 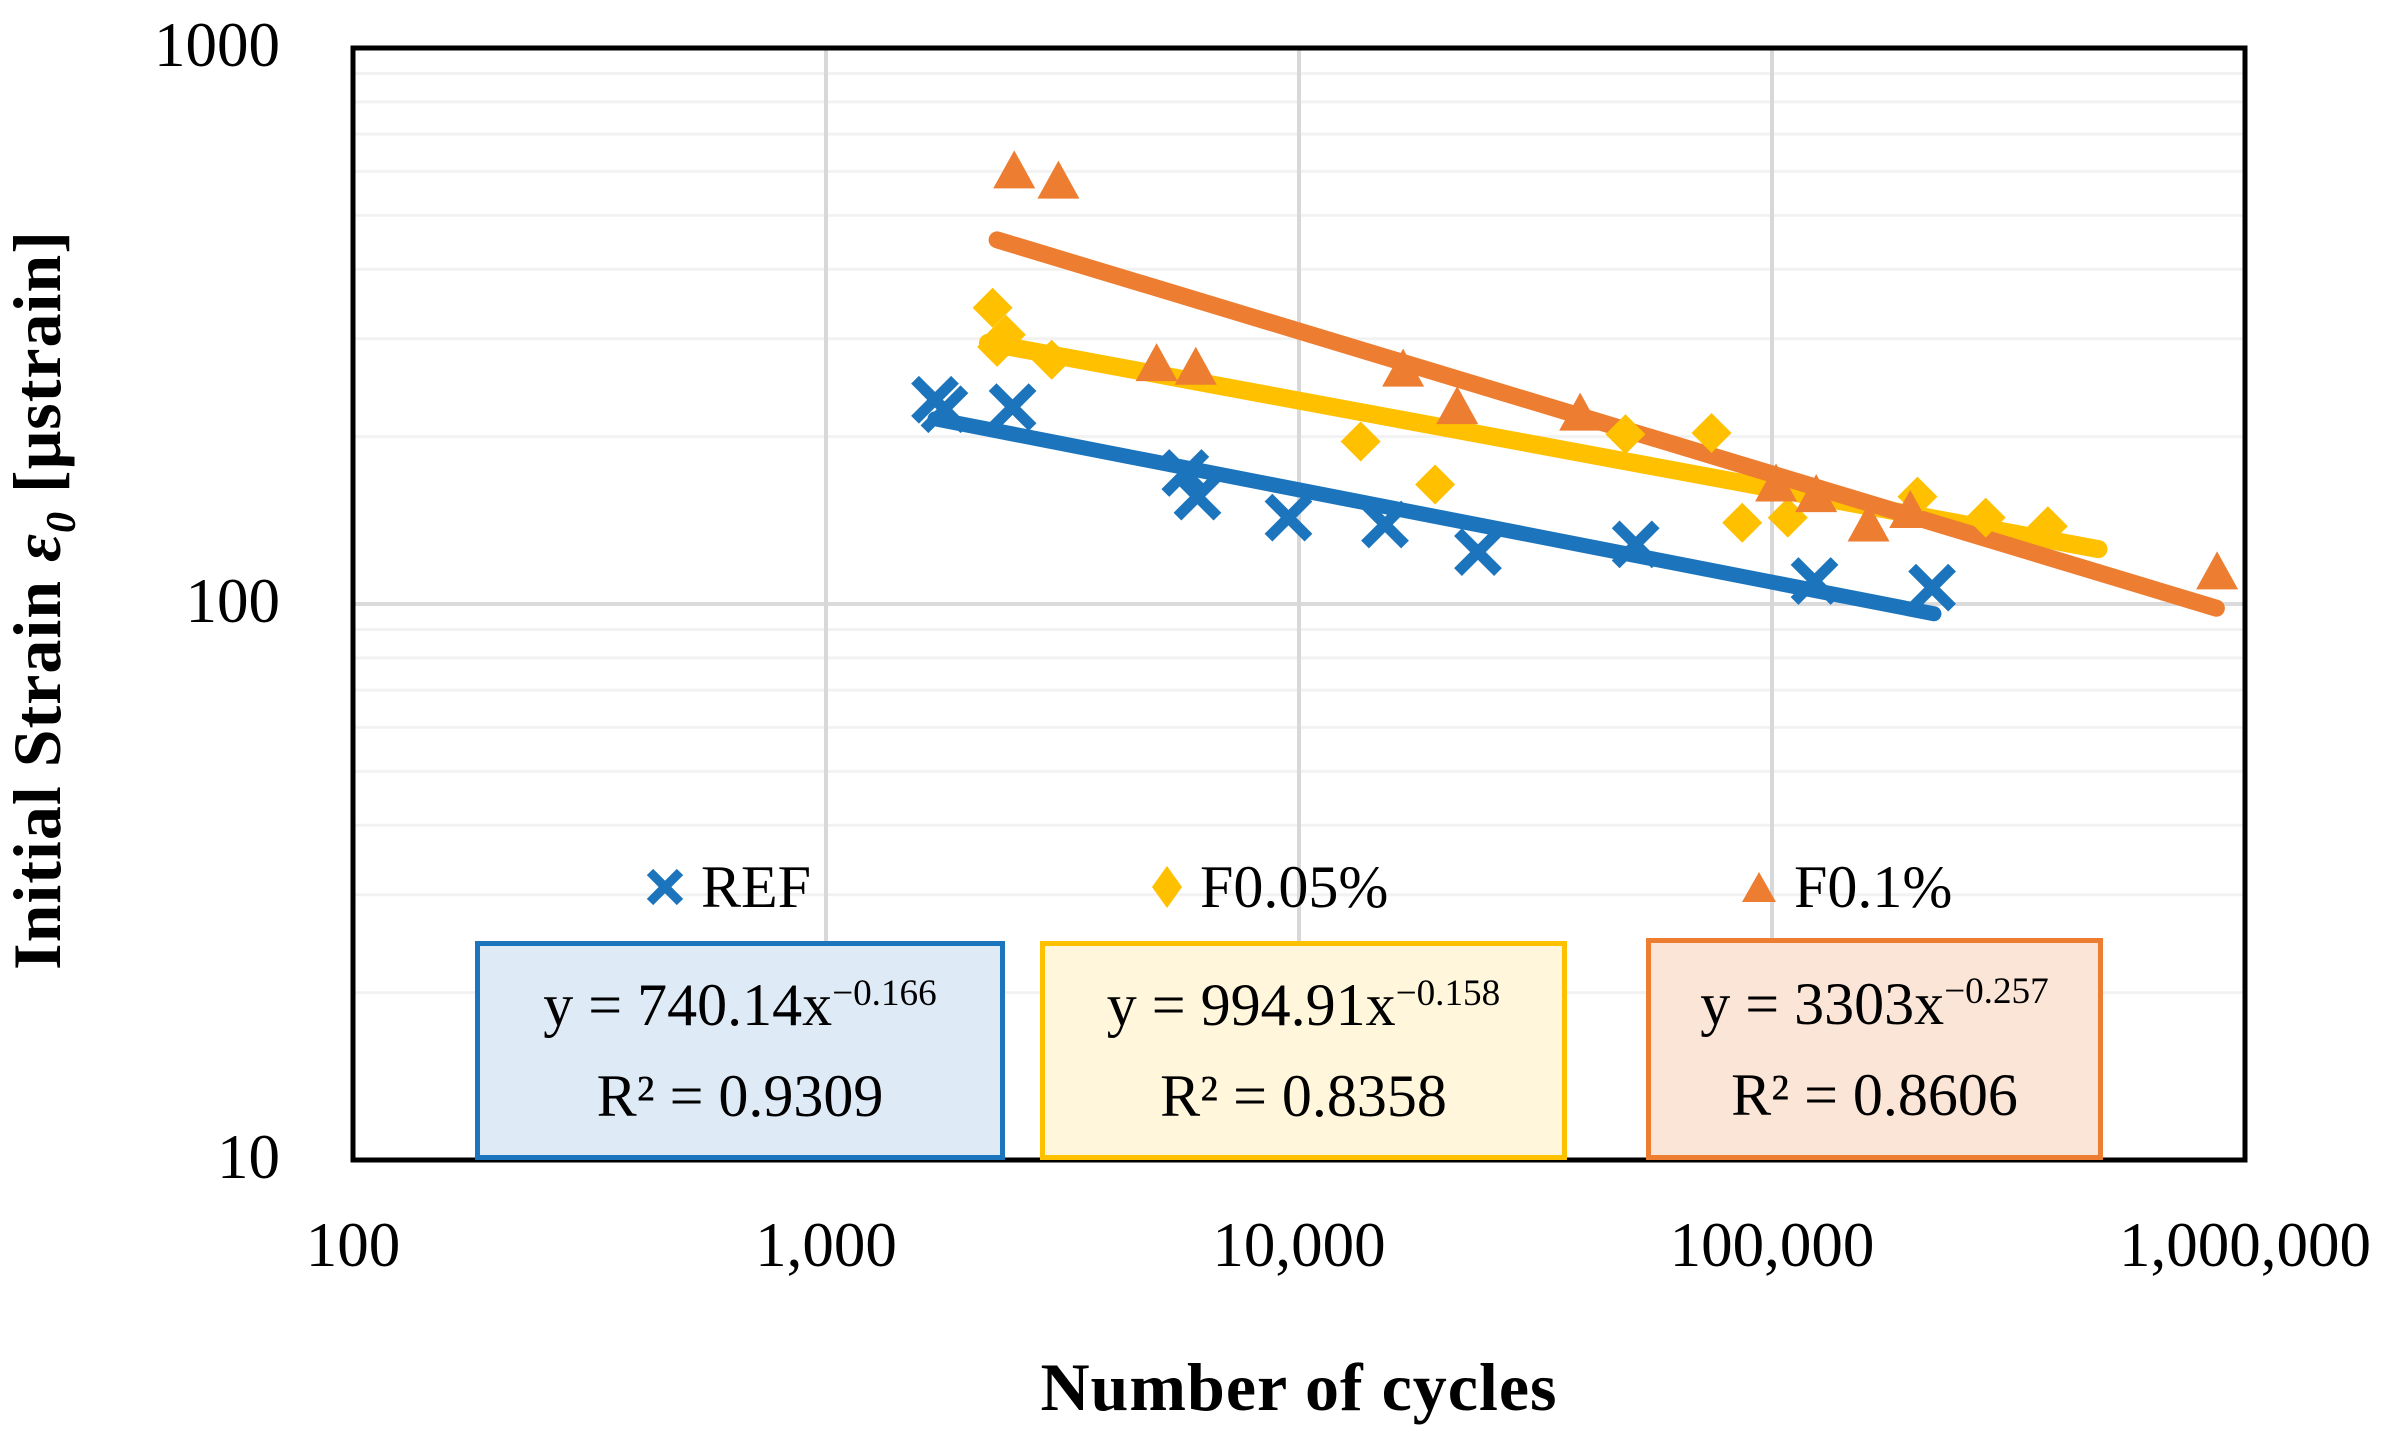 What do you see at coordinates (756, 887) in the screenshot?
I see `legend-label: REF` at bounding box center [756, 887].